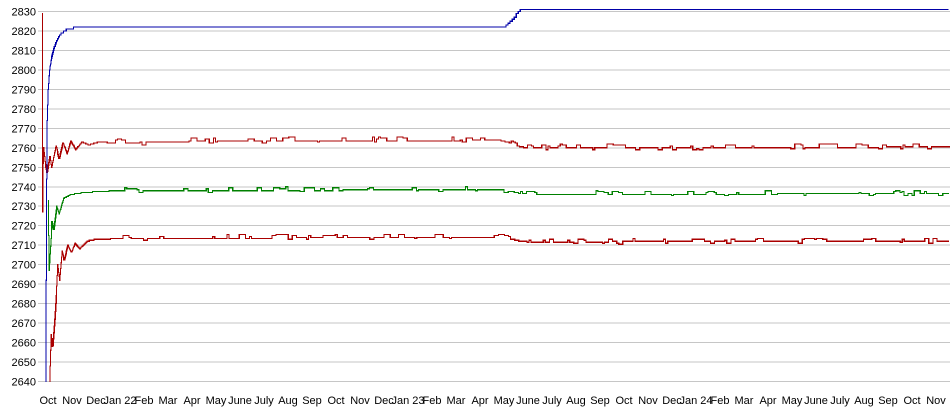 This screenshot has height=415, width=950. I want to click on y-tick-label: 2790, so click(24, 90).